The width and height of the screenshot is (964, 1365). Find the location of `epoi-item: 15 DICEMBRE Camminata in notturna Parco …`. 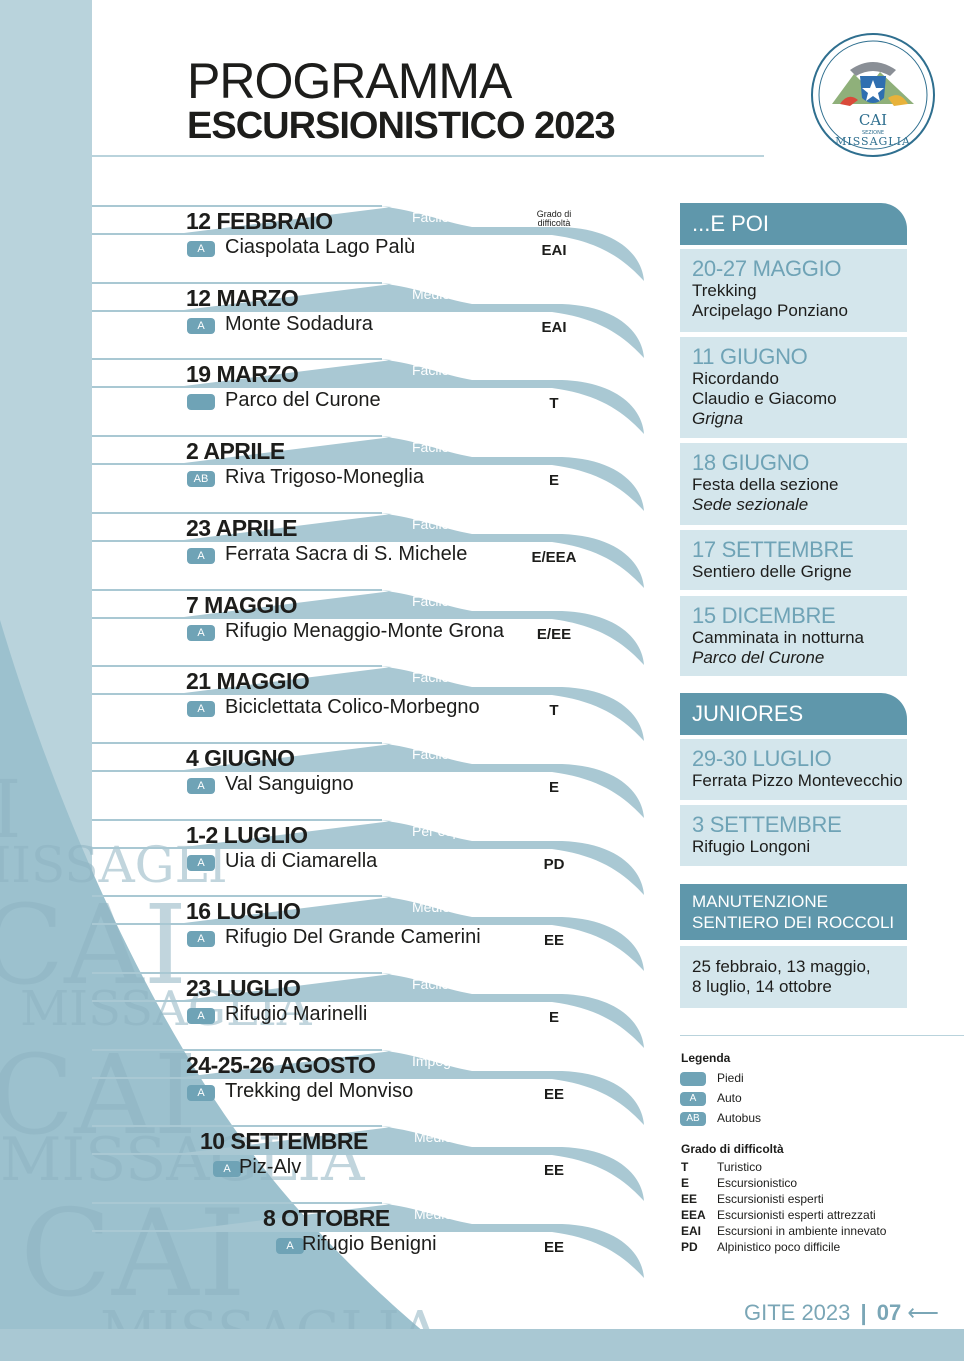

epoi-item: 15 DICEMBRE Camminata in notturna Parco … is located at coordinates (793, 636).